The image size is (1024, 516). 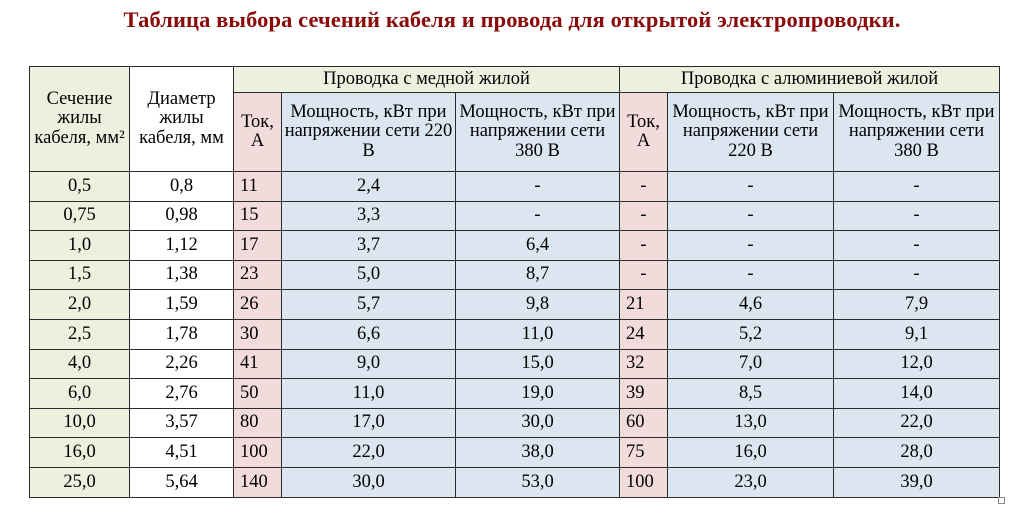 What do you see at coordinates (181, 216) in the screenshot?
I see `cell-diameter: 0,98` at bounding box center [181, 216].